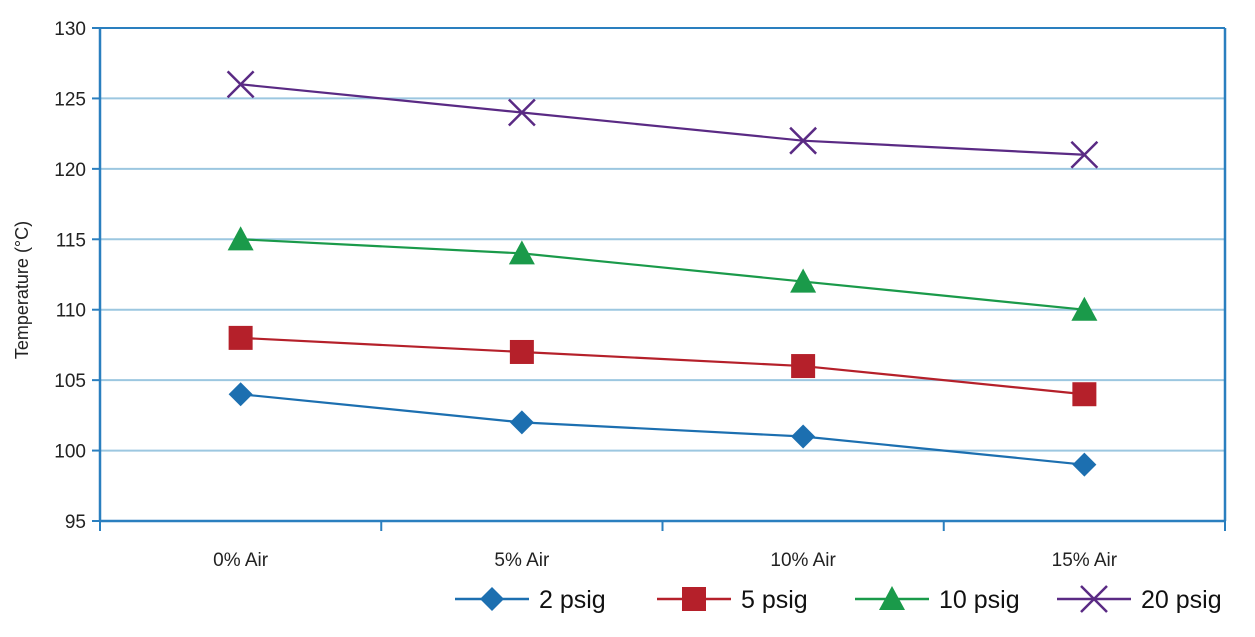 The width and height of the screenshot is (1255, 637). Describe the element at coordinates (70, 276) in the screenshot. I see `y-tick-labels: 95 100 105 110 115 120 125 130` at that location.